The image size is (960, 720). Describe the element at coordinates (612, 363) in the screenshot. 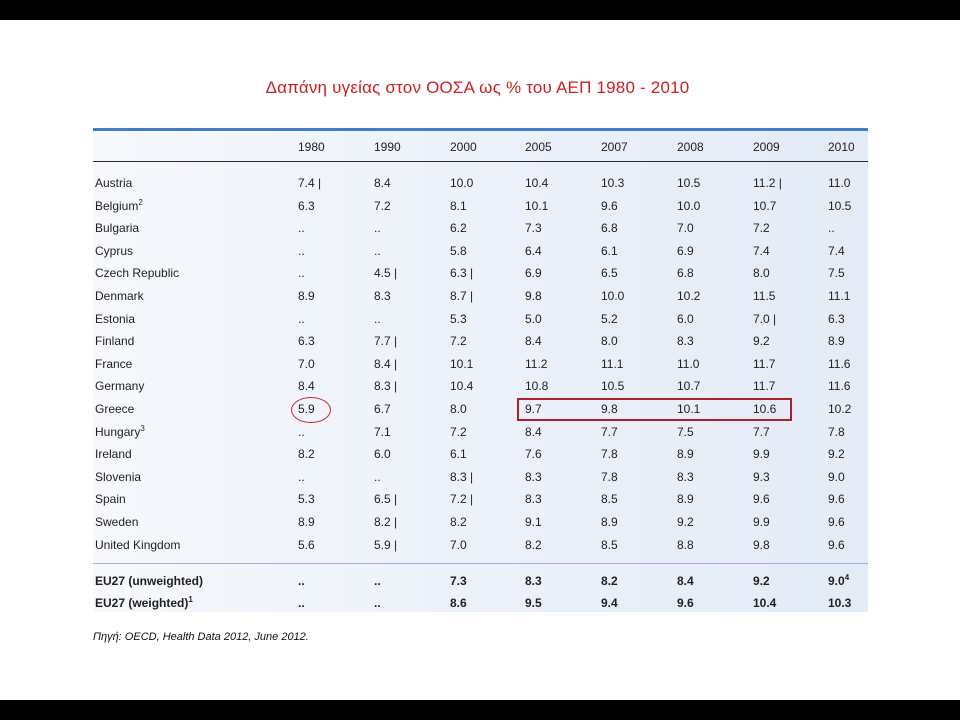

I see `value-text: 11.1` at that location.